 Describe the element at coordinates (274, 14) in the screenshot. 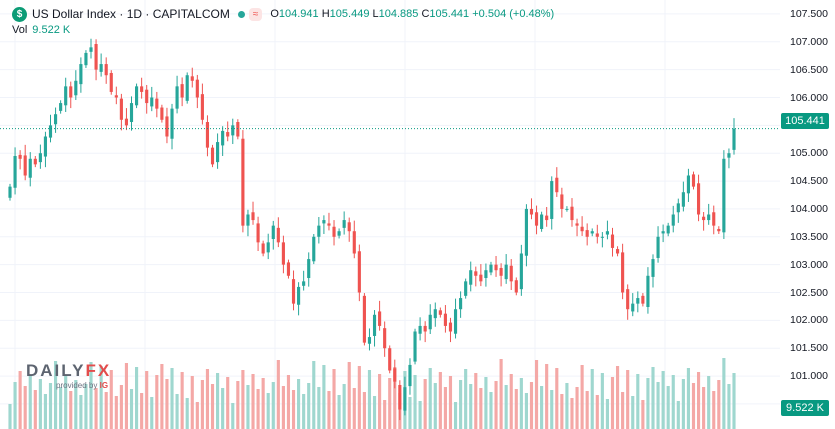

I see `open-label: O` at that location.